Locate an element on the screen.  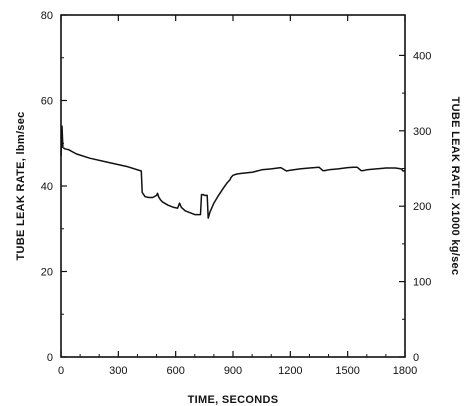
y-tick-label: 80 is located at coordinates (47, 16).